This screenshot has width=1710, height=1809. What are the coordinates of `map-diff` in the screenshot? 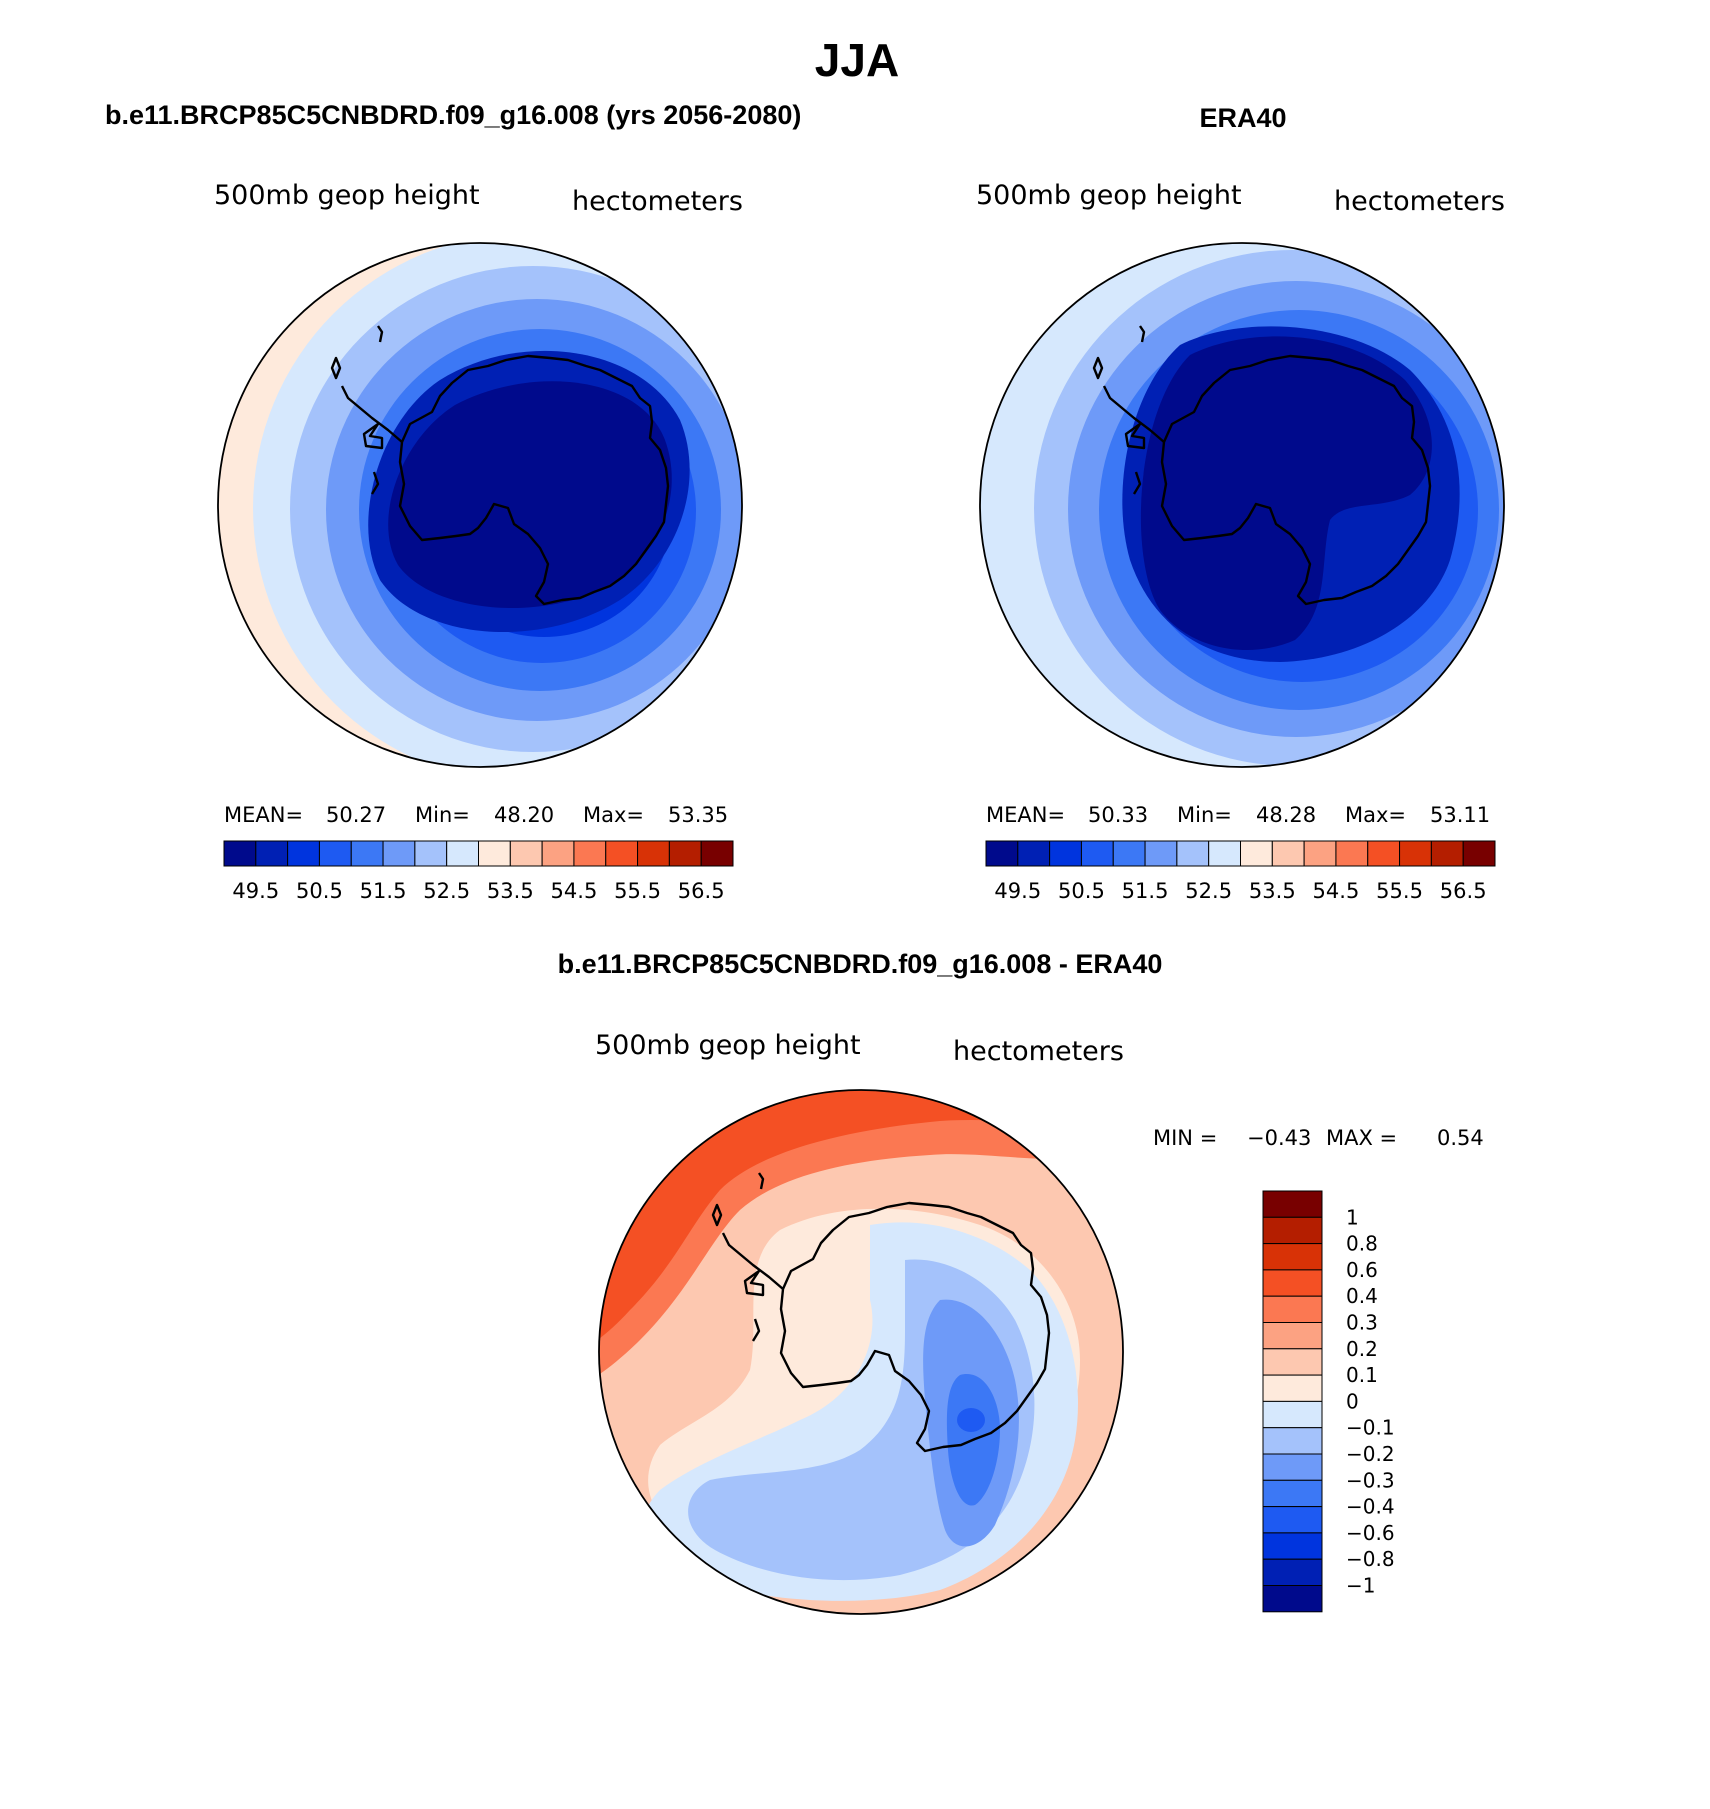 It's located at (861, 1352).